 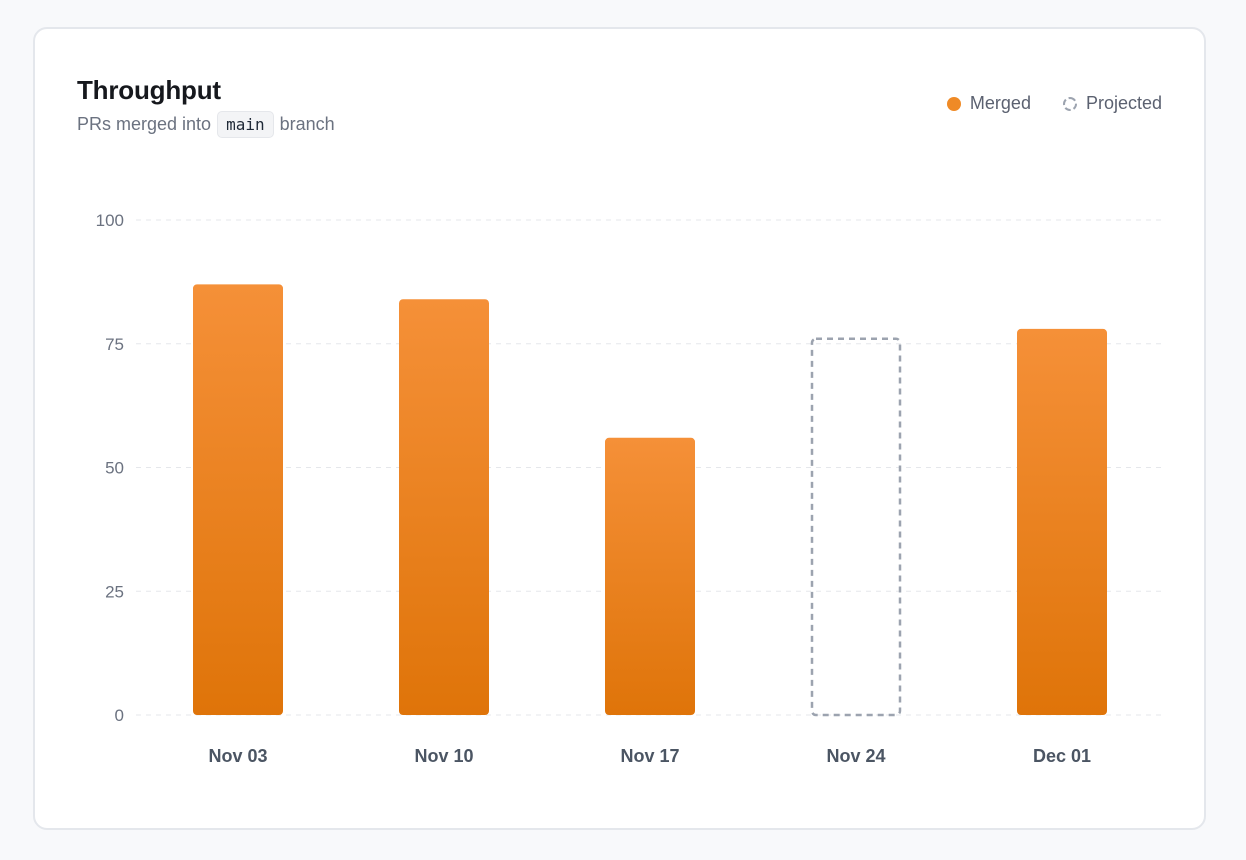 What do you see at coordinates (443, 756) in the screenshot?
I see `x-category-label: Nov 10` at bounding box center [443, 756].